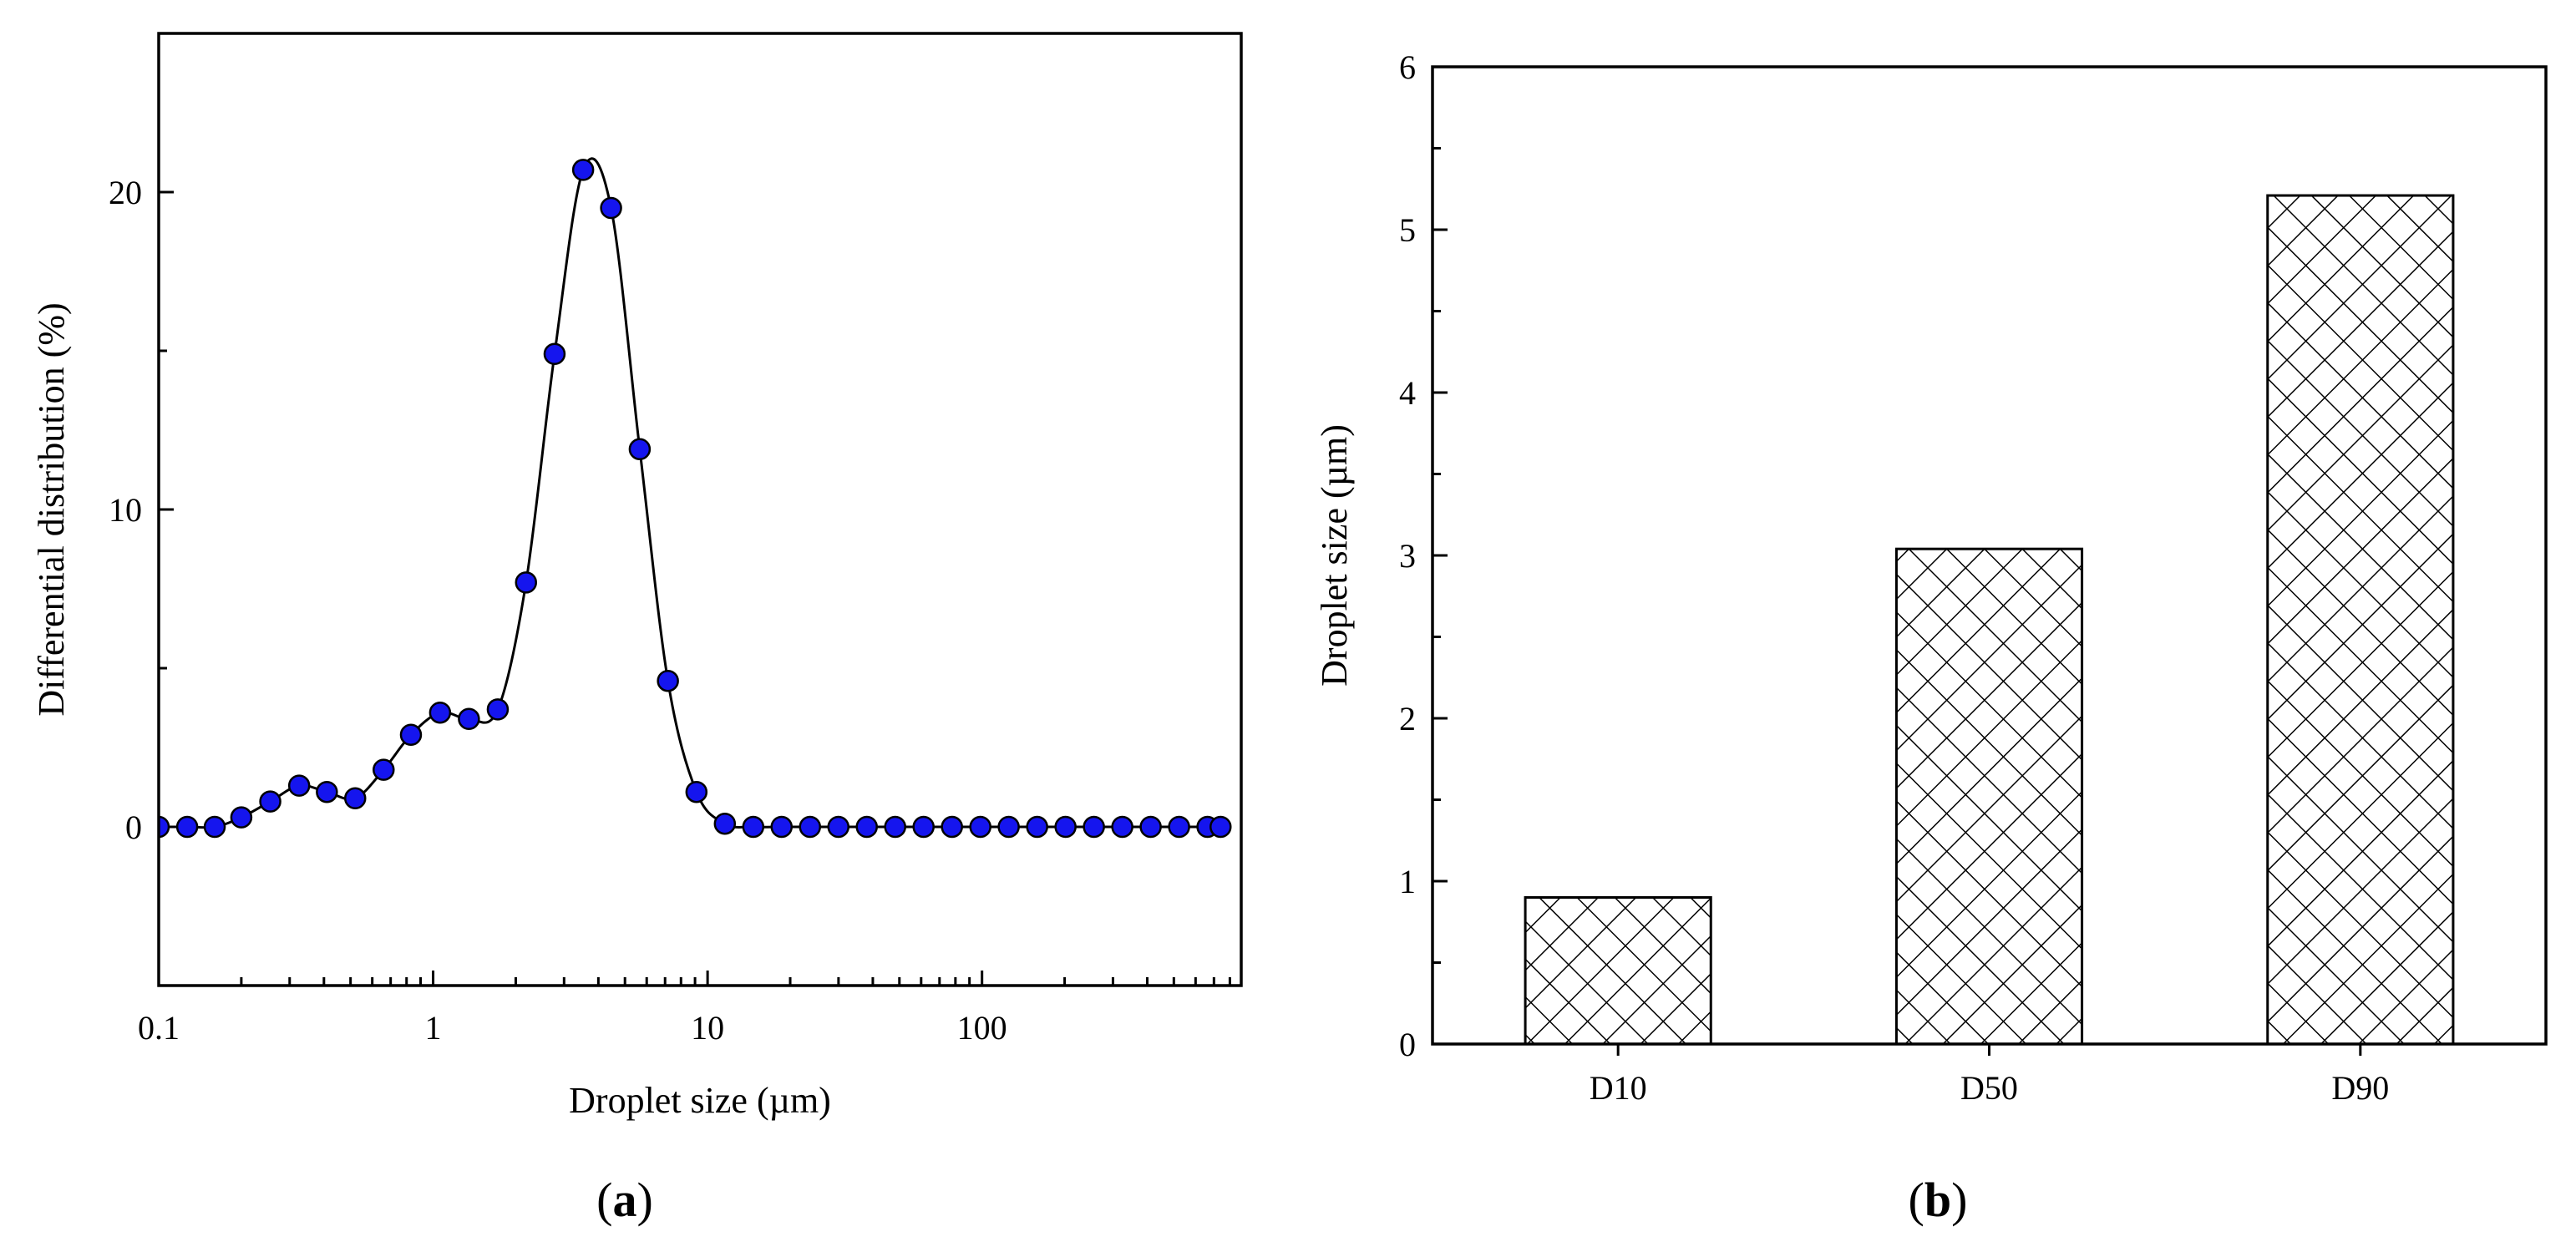 The width and height of the screenshot is (2576, 1252). I want to click on x-category-label: D50, so click(1989, 1088).